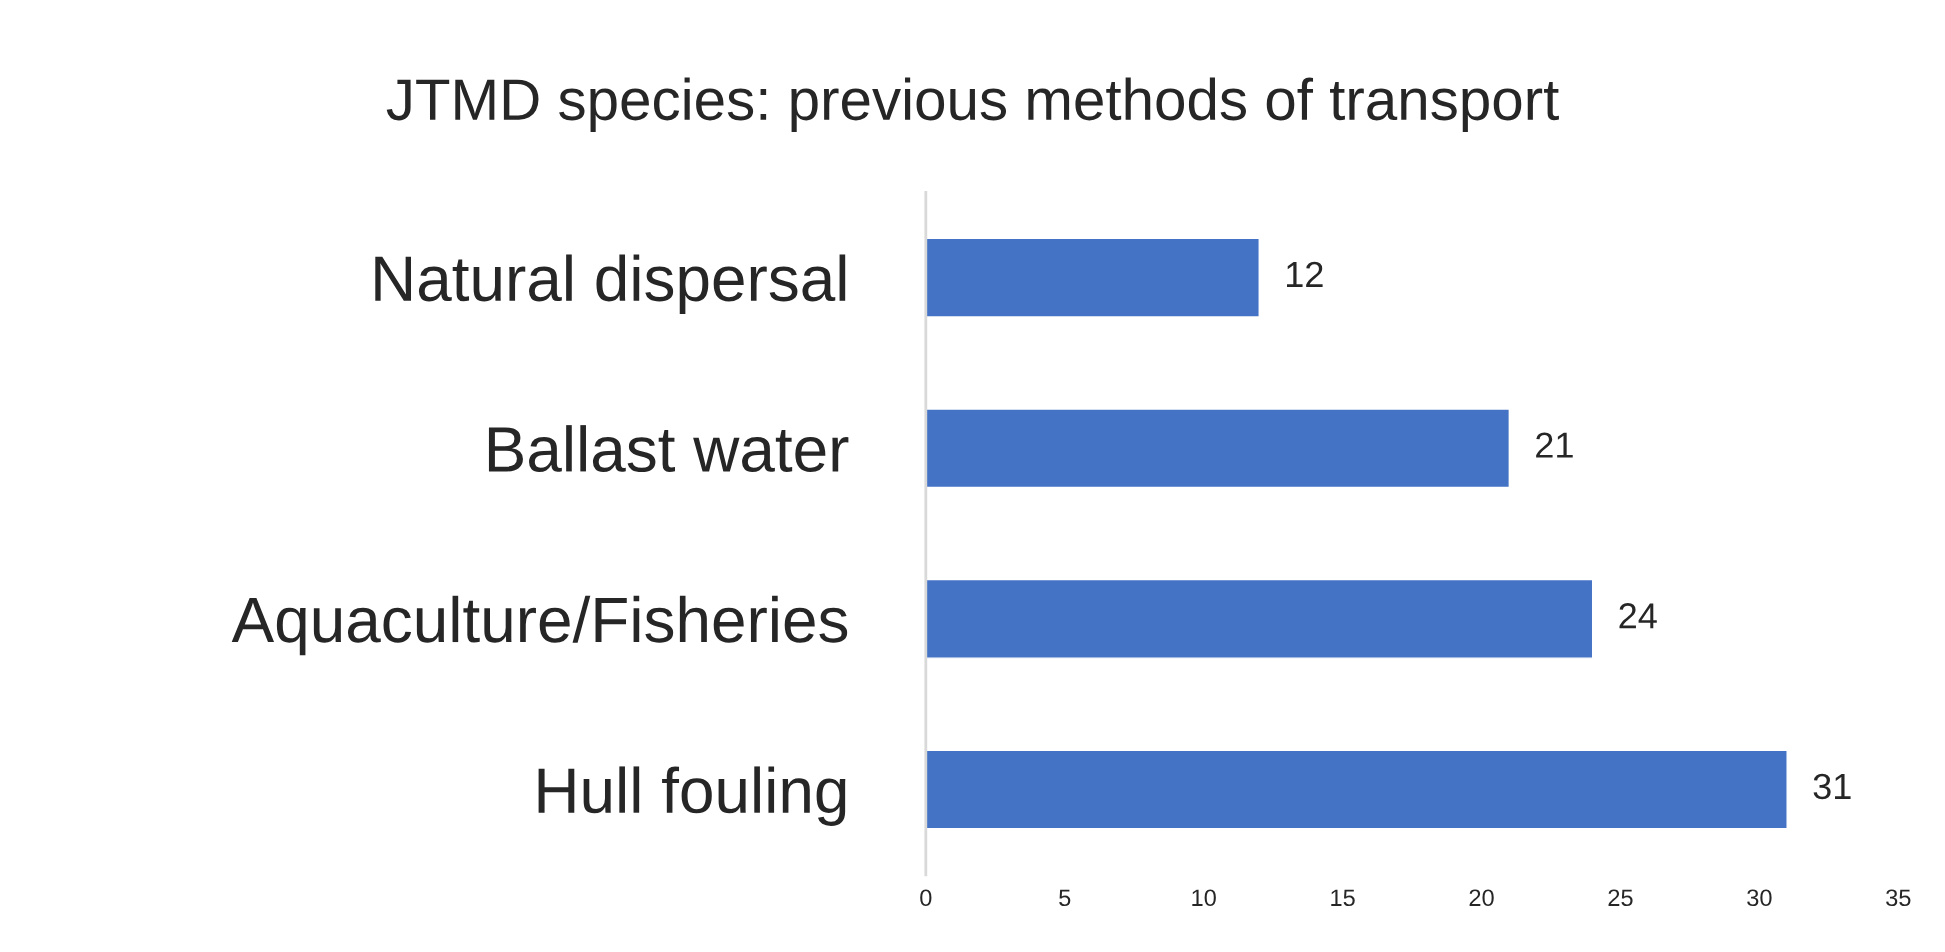 The width and height of the screenshot is (1945, 952). I want to click on x-tick-label: 30, so click(1759, 898).